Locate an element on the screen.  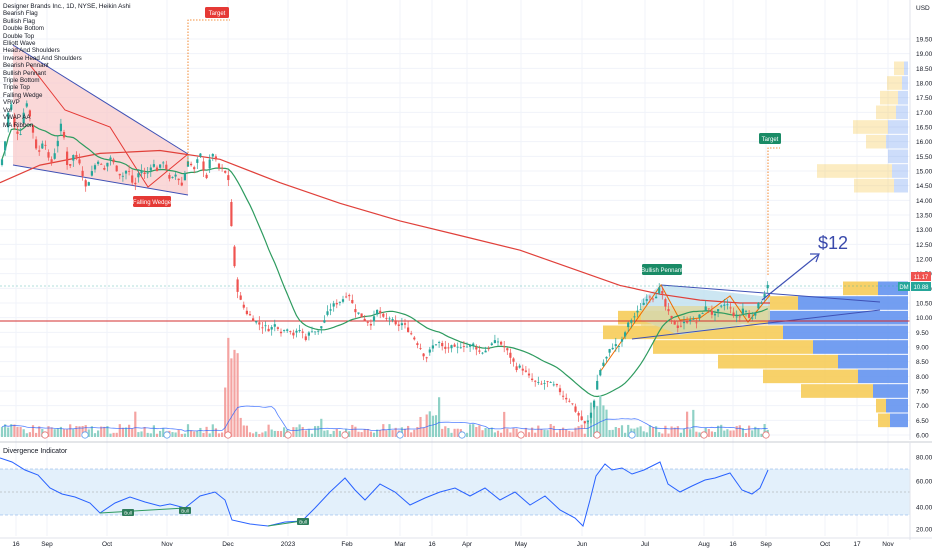
legend-item: Falling Wedge is located at coordinates (23, 95).